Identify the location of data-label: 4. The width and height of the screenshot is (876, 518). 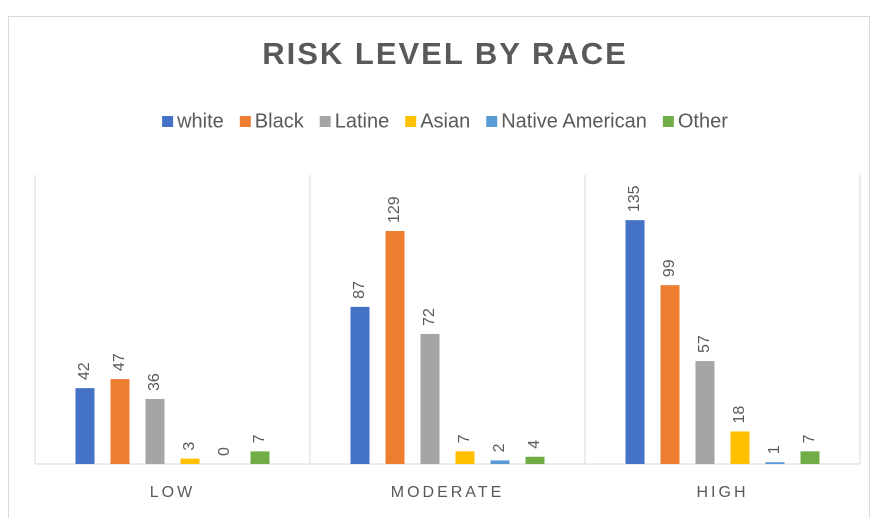
(534, 444).